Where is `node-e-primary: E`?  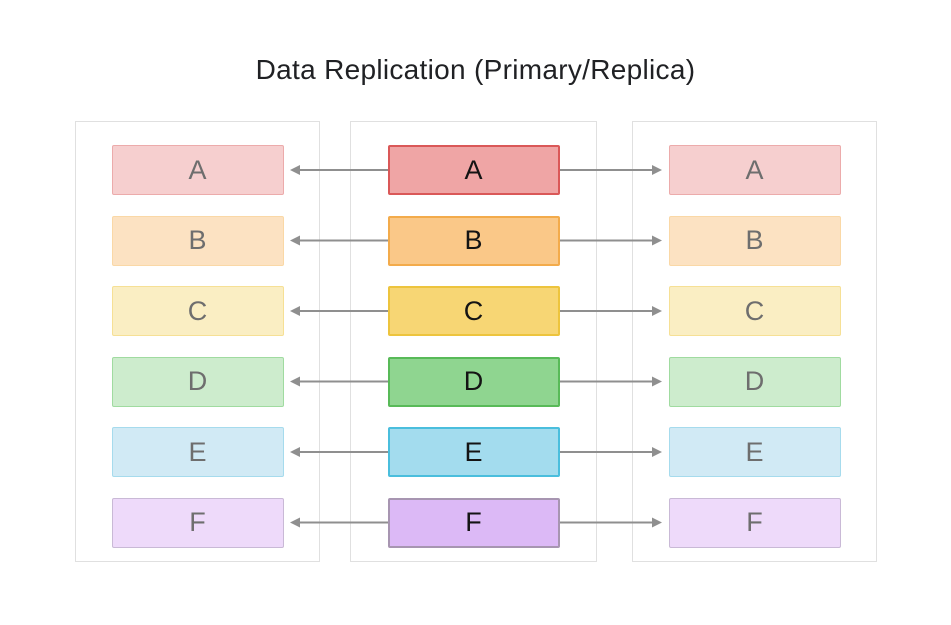
node-e-primary: E is located at coordinates (473, 452).